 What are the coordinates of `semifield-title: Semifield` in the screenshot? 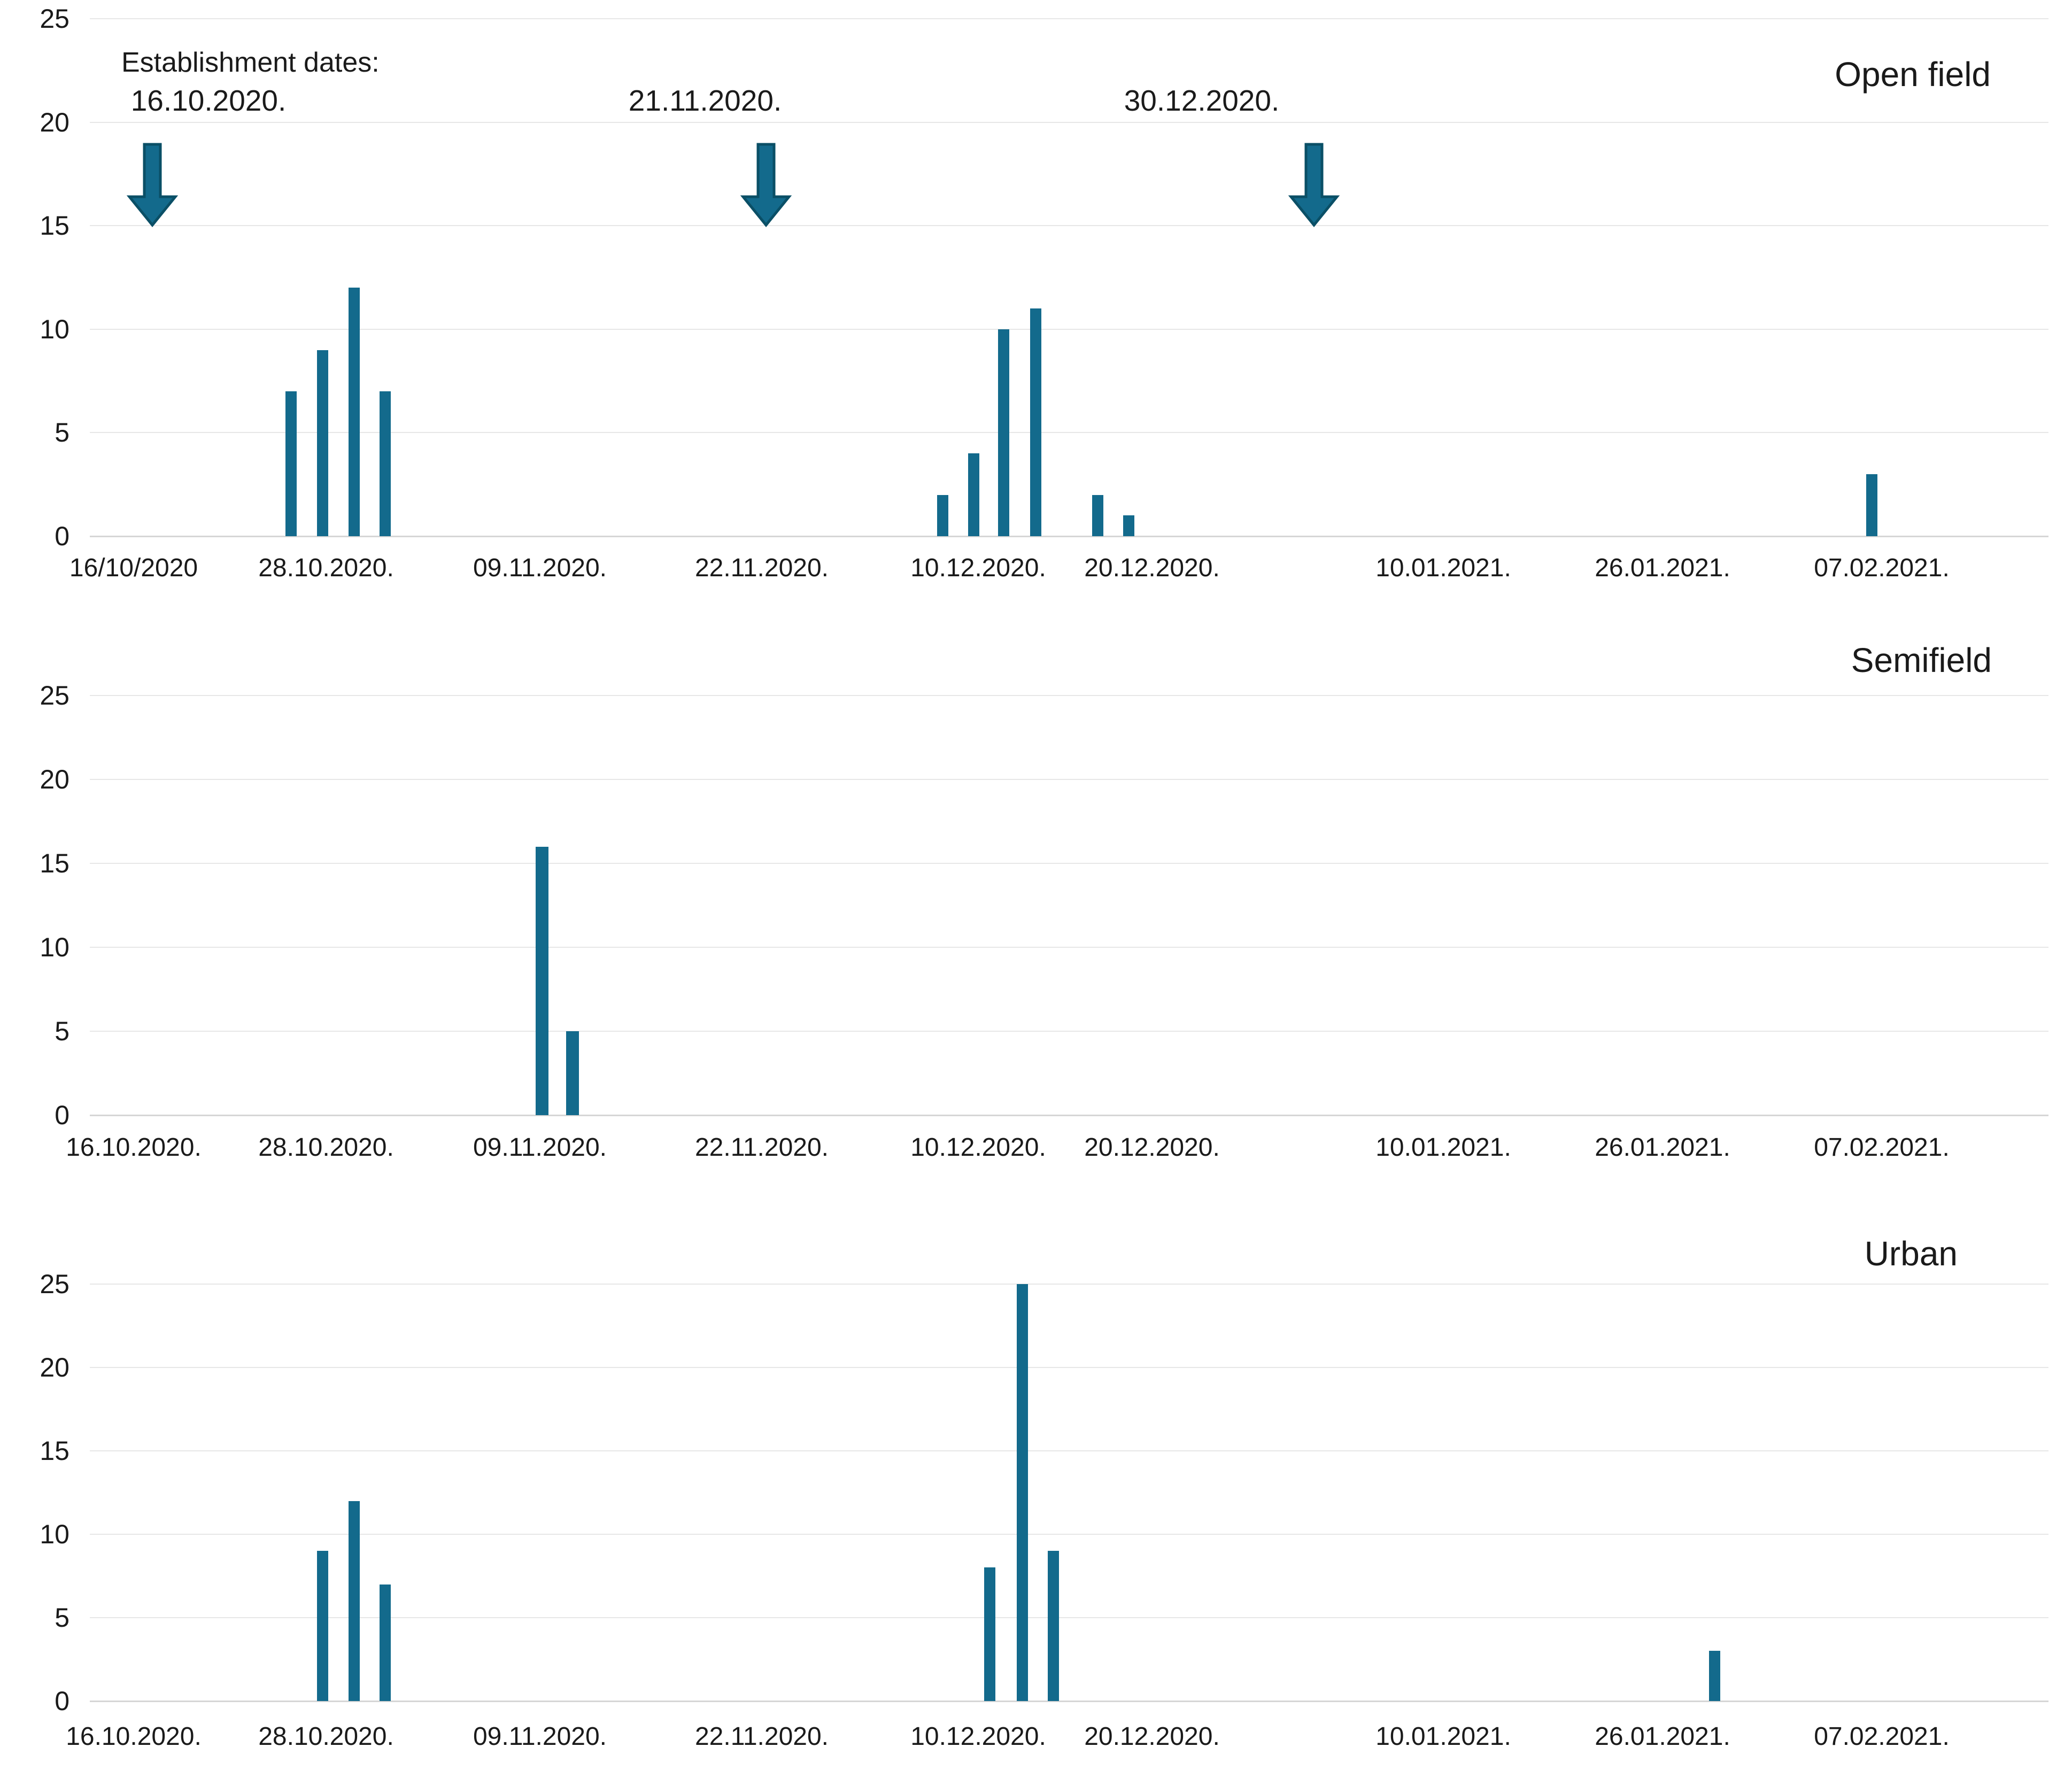 It's located at (1922, 660).